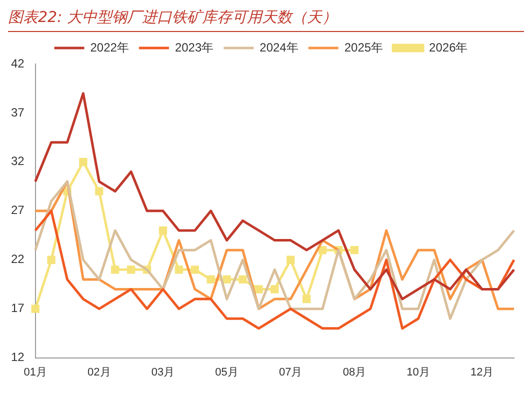 The width and height of the screenshot is (532, 401). I want to click on y-tick-label: 12, so click(17, 357).